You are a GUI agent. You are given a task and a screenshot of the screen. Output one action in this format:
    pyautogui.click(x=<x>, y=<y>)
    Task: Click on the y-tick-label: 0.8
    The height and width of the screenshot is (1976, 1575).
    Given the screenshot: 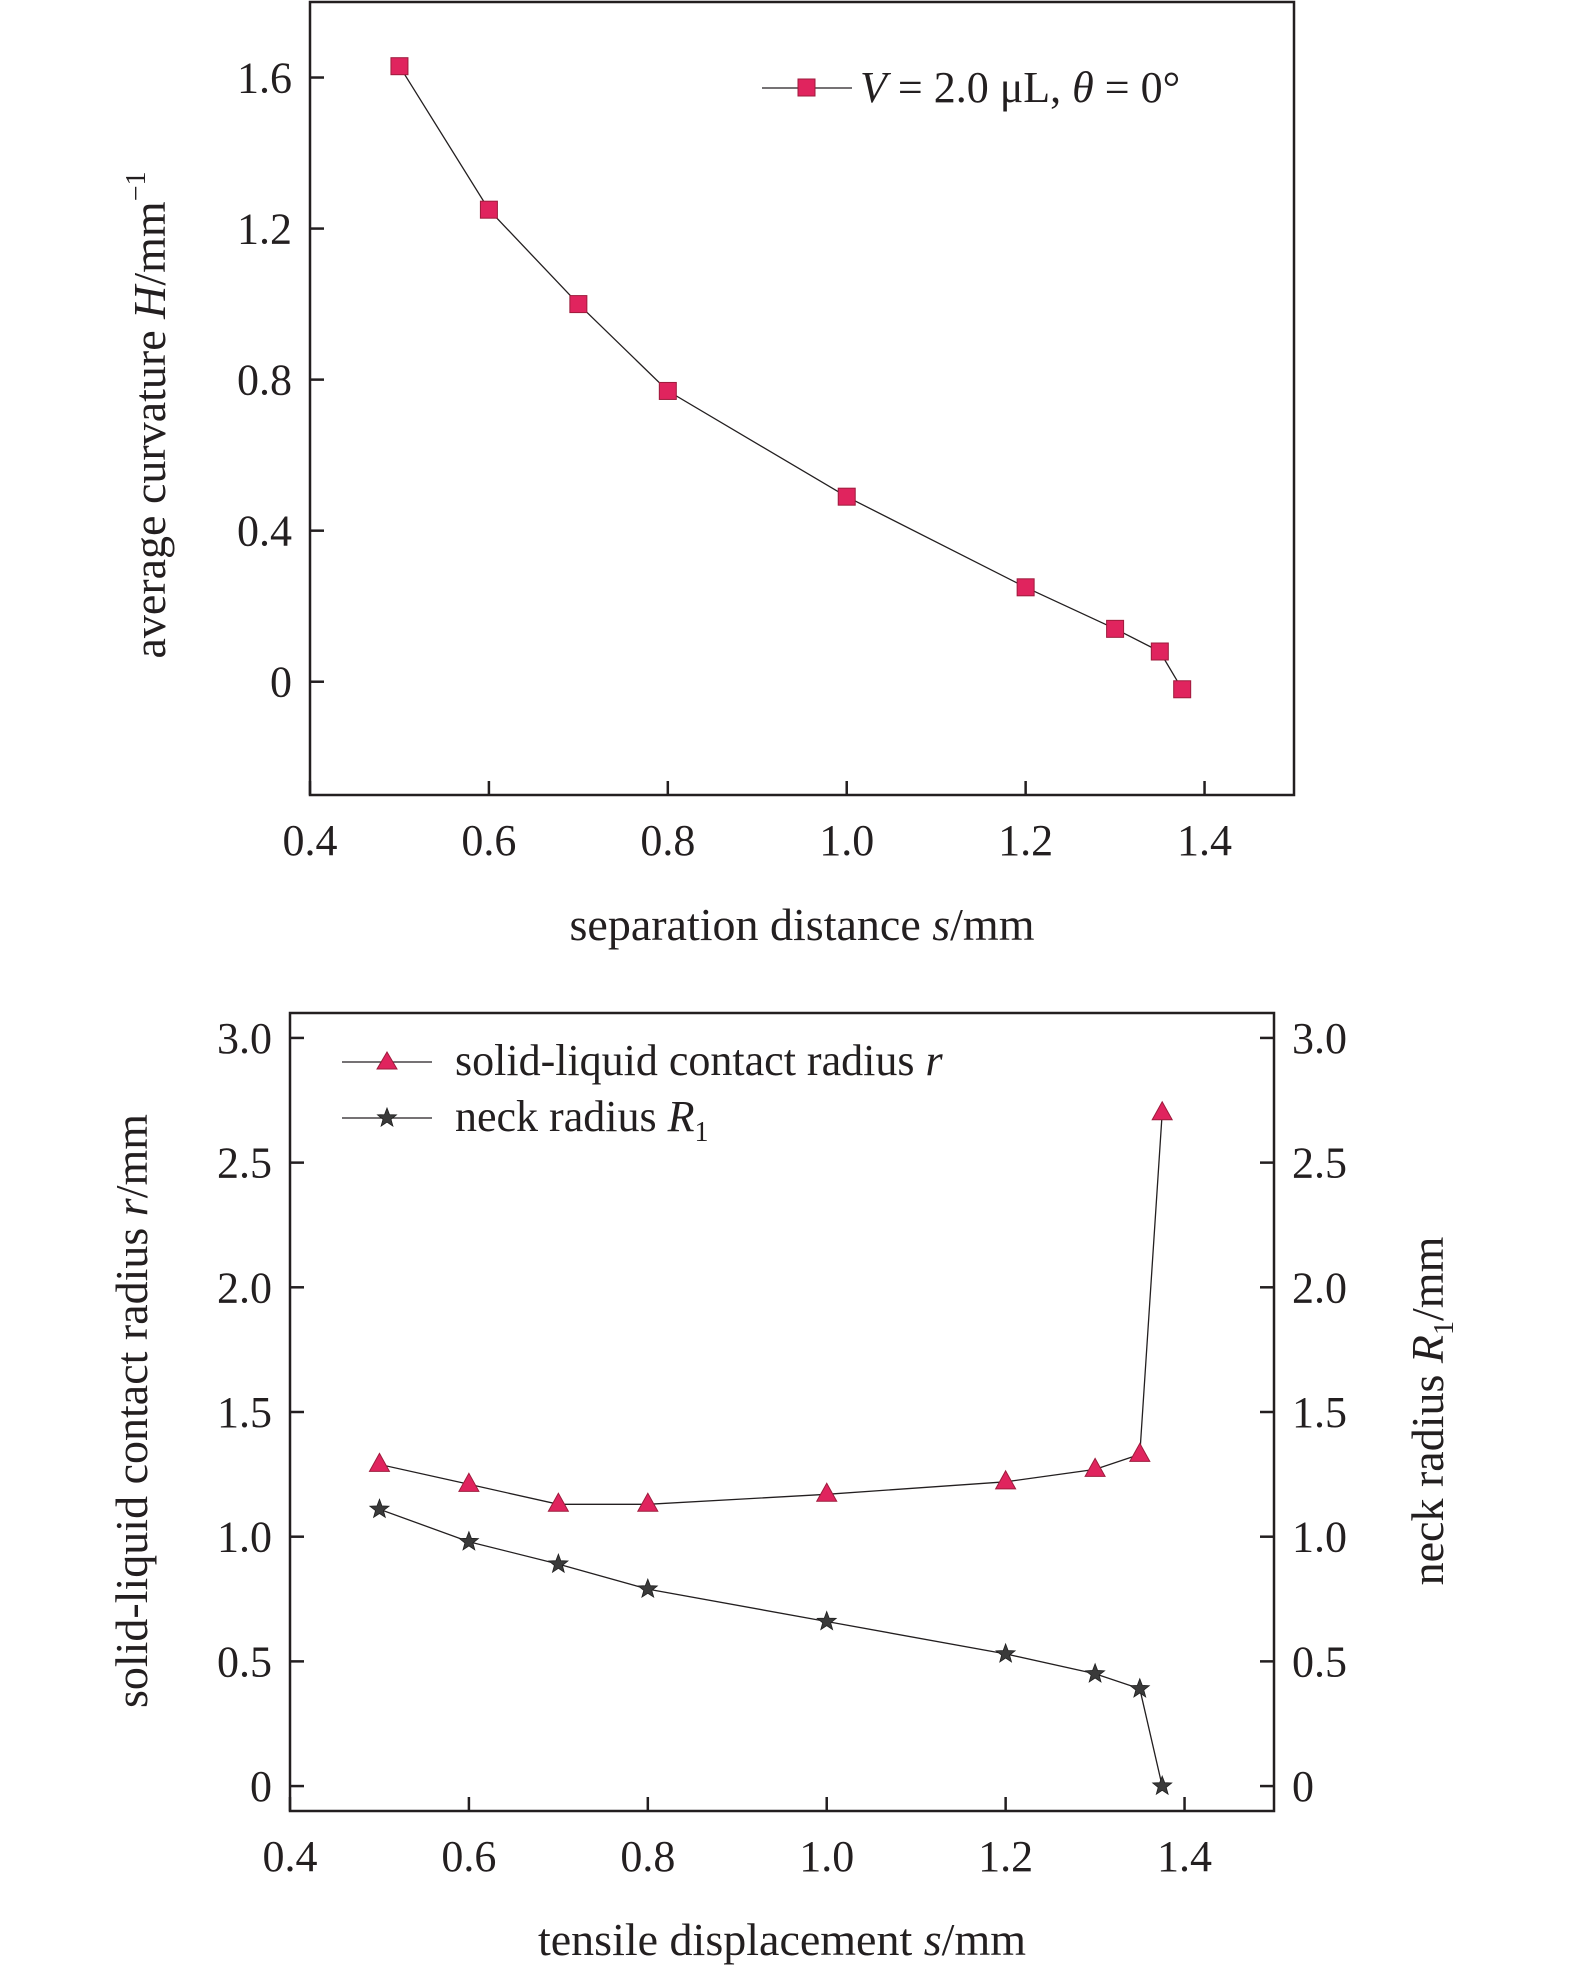 What is the action you would take?
    pyautogui.click(x=264, y=380)
    